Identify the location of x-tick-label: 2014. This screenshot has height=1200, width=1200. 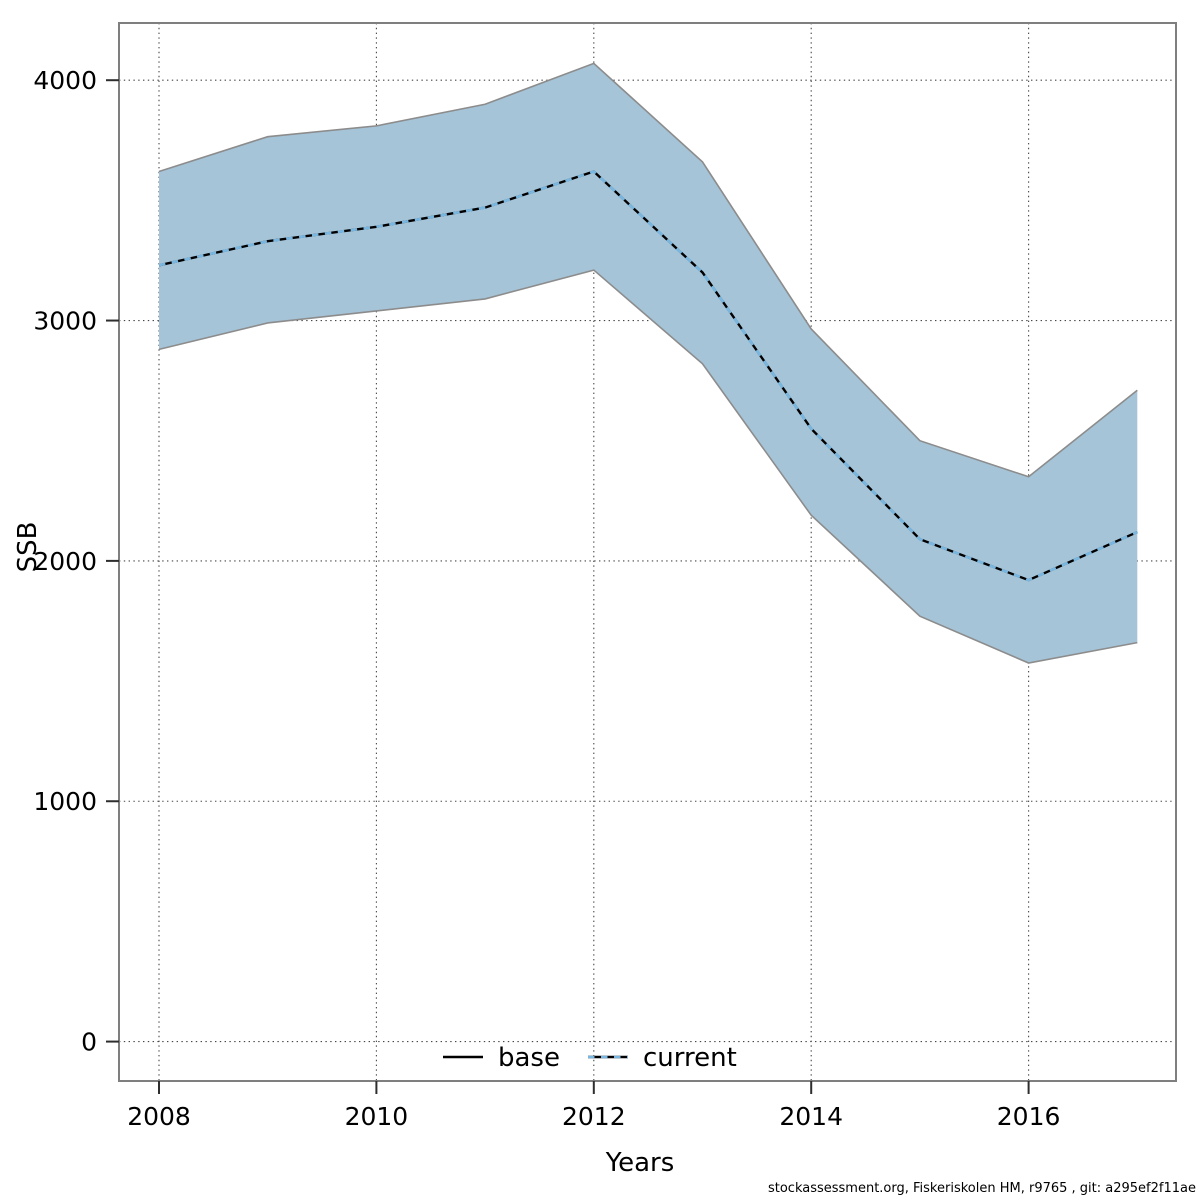
(811, 1116).